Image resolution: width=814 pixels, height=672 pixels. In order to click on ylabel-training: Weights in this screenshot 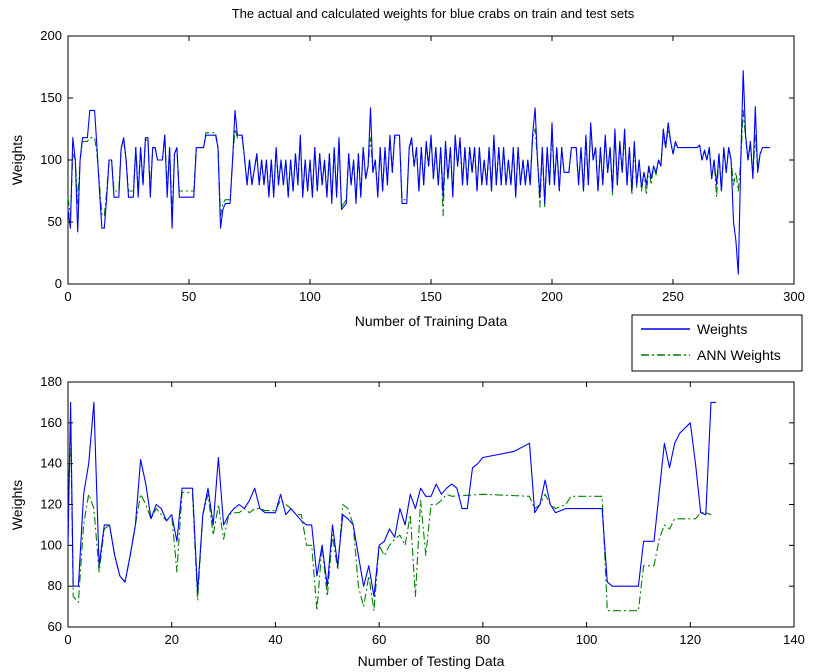, I will do `click(17, 160)`.